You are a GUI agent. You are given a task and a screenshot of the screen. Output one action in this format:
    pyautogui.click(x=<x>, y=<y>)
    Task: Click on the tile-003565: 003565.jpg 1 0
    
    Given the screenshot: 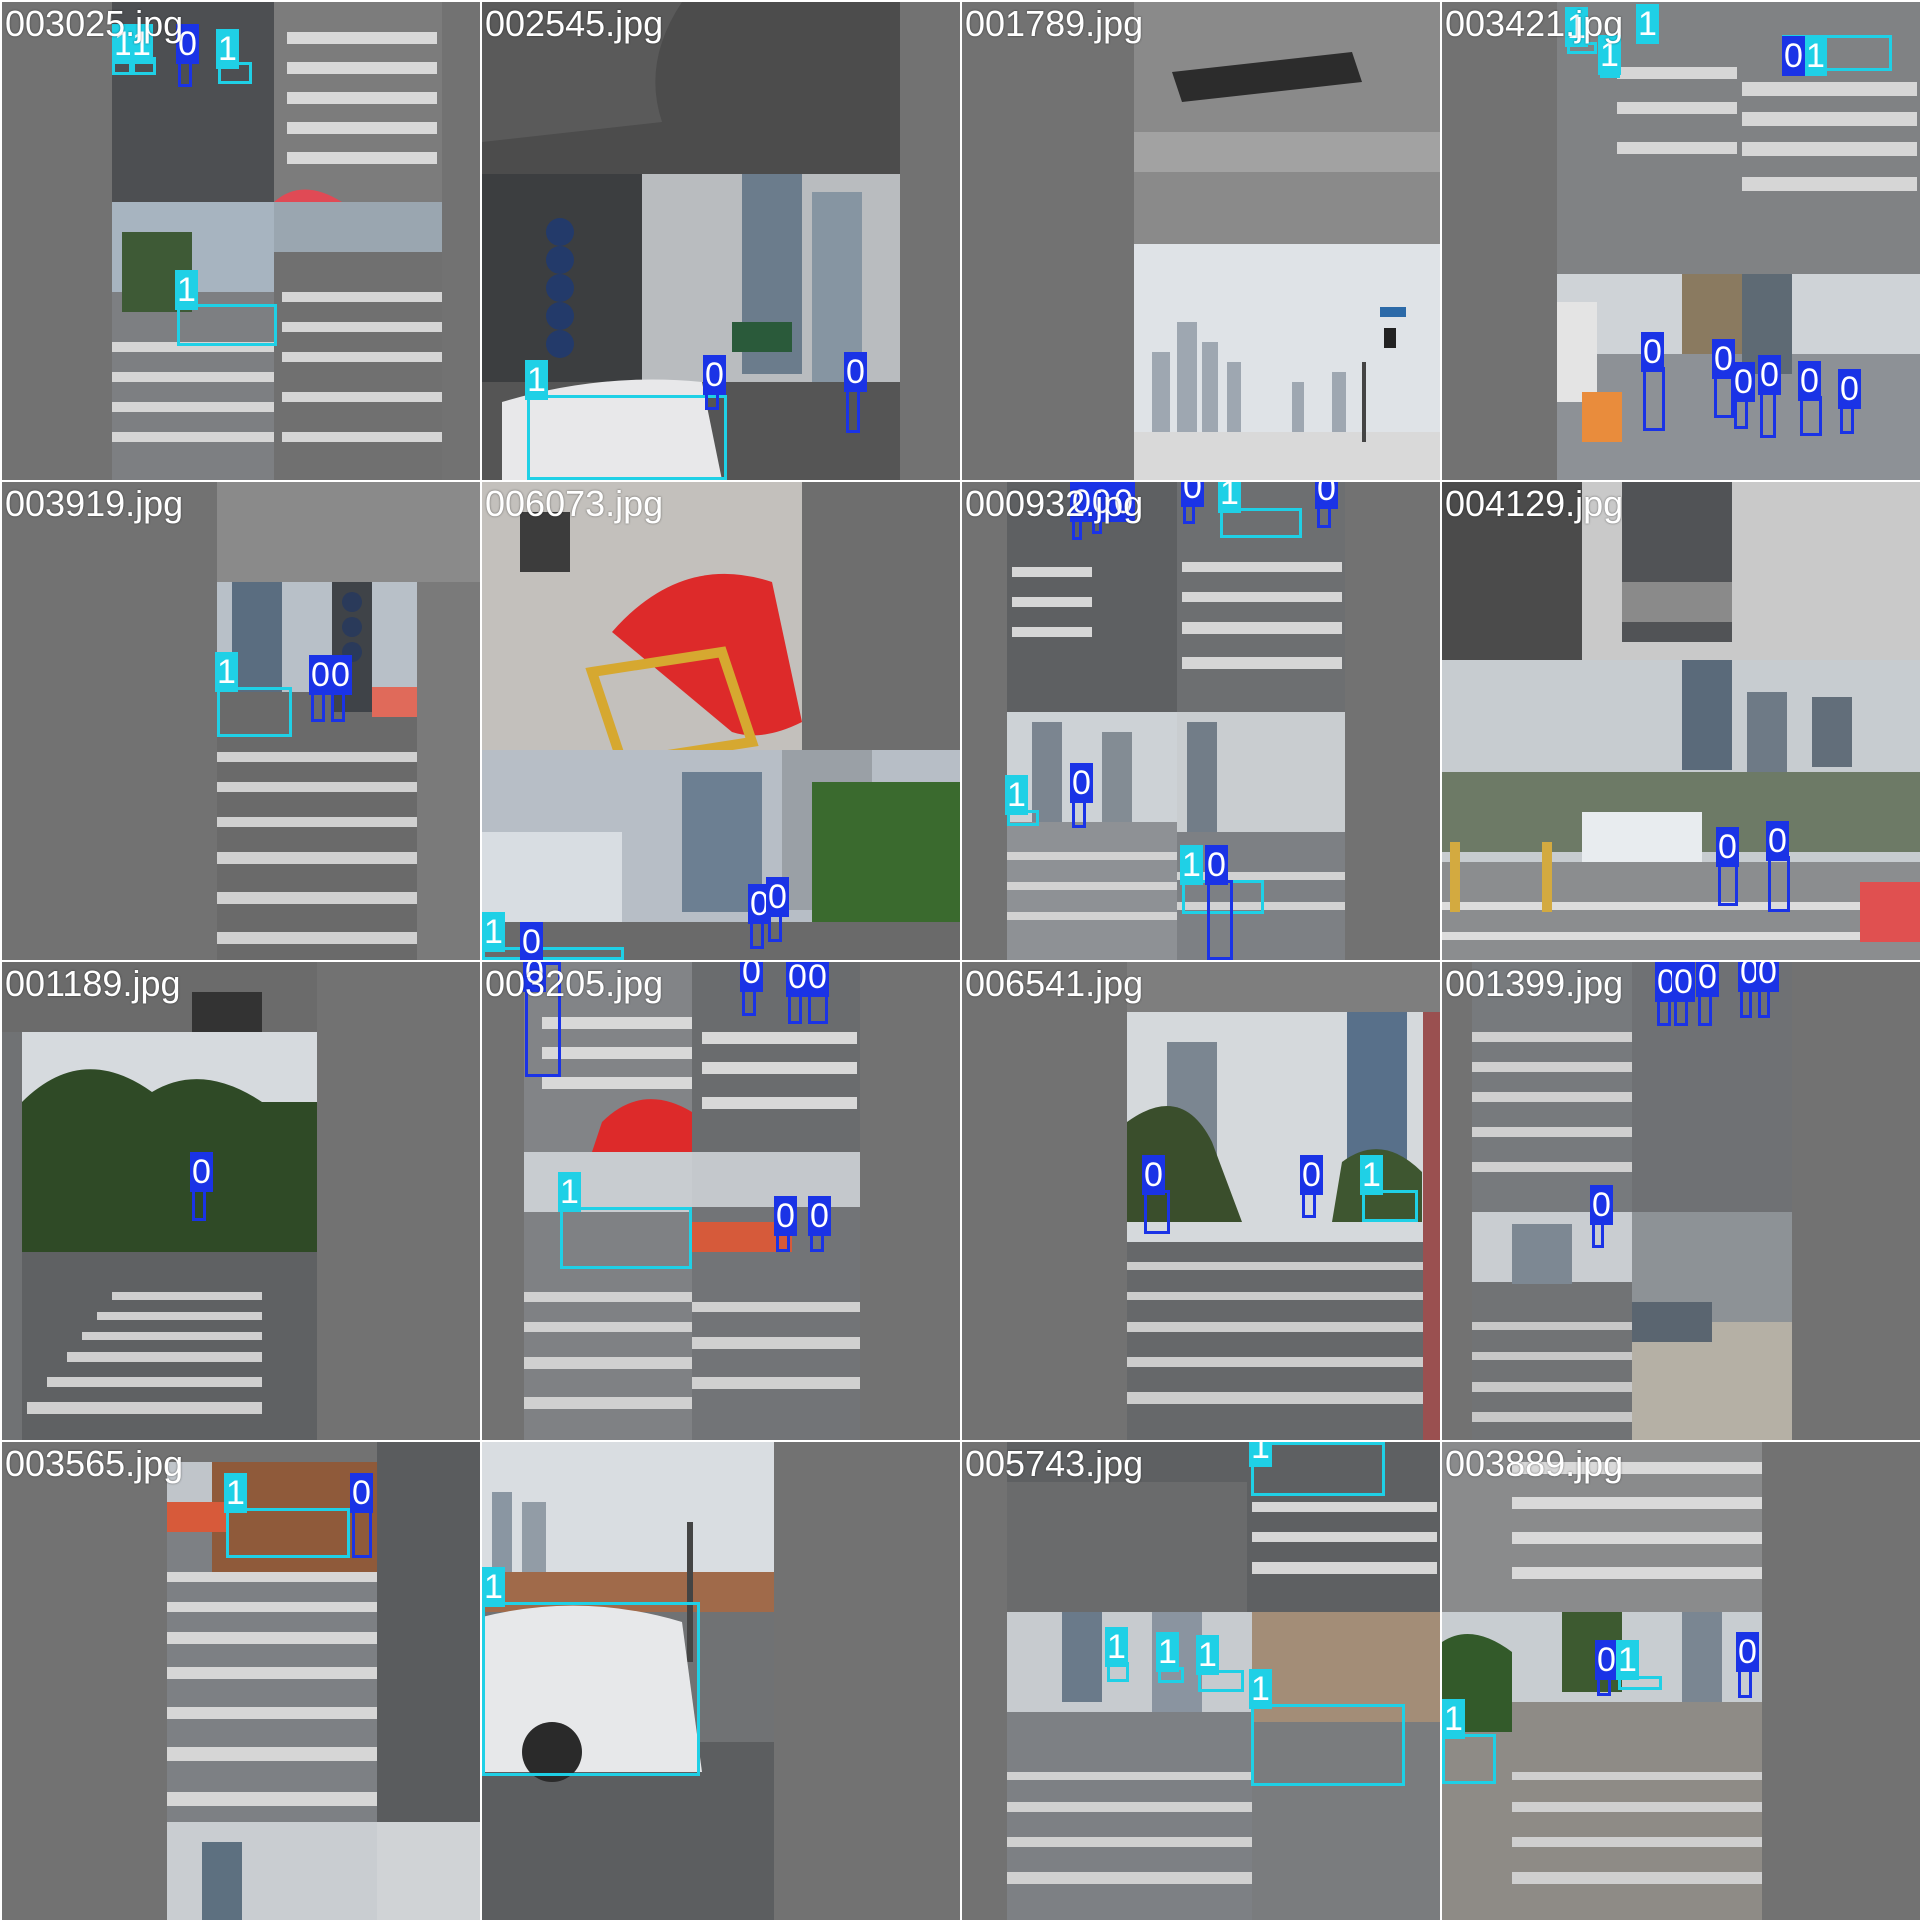 What is the action you would take?
    pyautogui.click(x=241, y=1681)
    